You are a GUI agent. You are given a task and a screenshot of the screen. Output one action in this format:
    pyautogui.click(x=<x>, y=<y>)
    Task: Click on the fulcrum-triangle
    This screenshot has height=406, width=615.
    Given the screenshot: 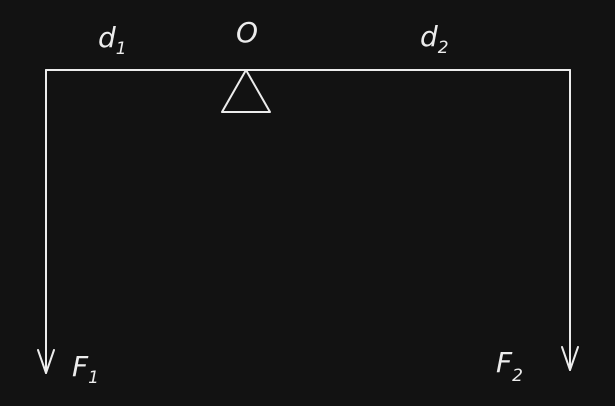 What is the action you would take?
    pyautogui.click(x=246, y=91)
    